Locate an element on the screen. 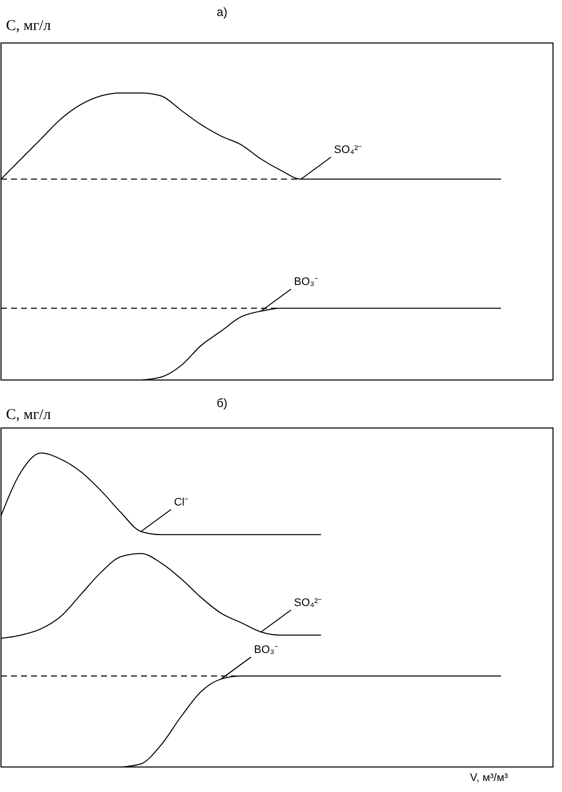  x-axis-title: V, м³/м³ is located at coordinates (489, 778).